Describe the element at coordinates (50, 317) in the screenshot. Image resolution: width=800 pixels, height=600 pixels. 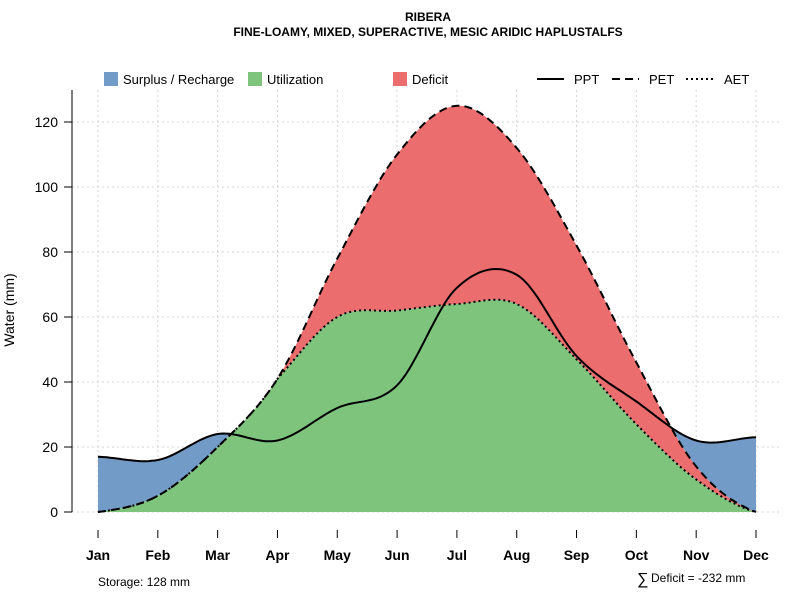
I see `y-tick-label: 60` at that location.